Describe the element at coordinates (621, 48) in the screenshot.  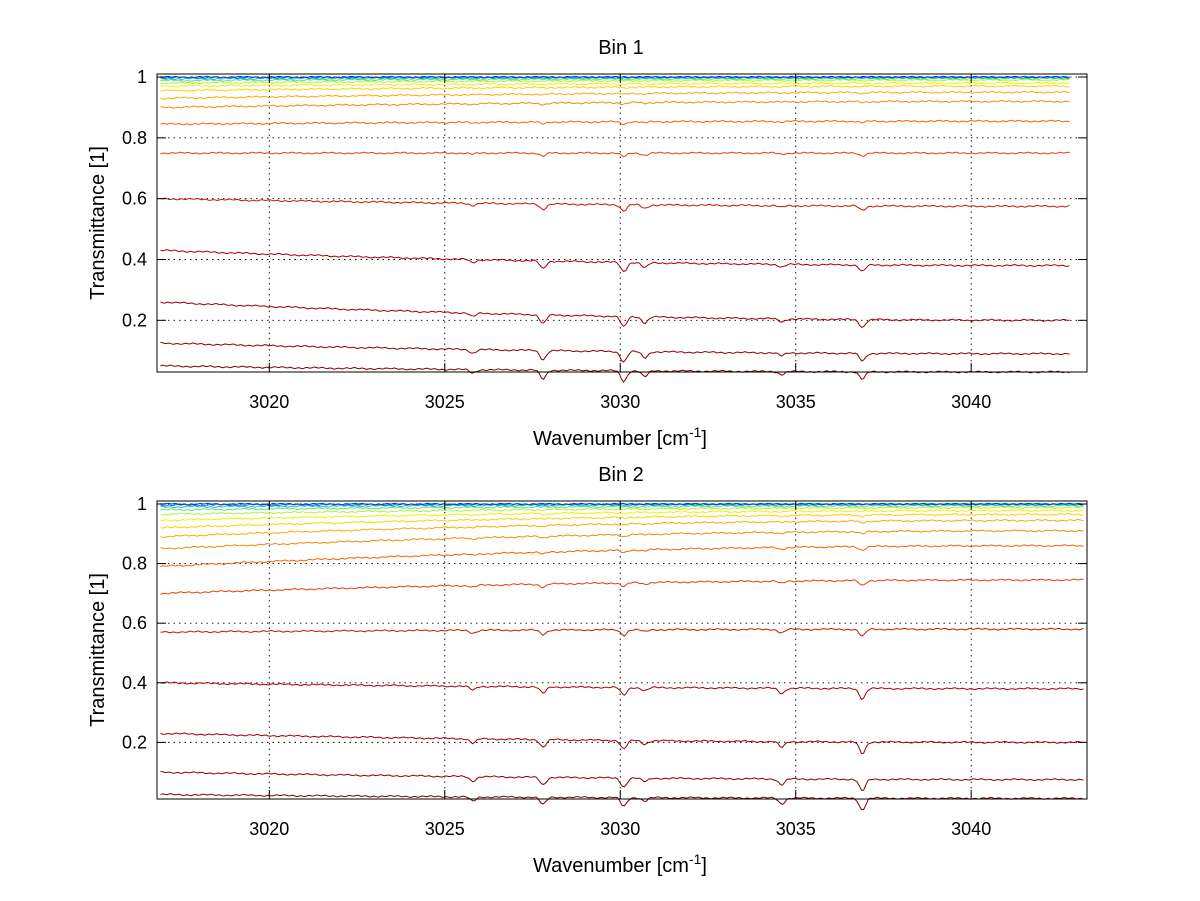
I see `plot-title: Bin 1` at that location.